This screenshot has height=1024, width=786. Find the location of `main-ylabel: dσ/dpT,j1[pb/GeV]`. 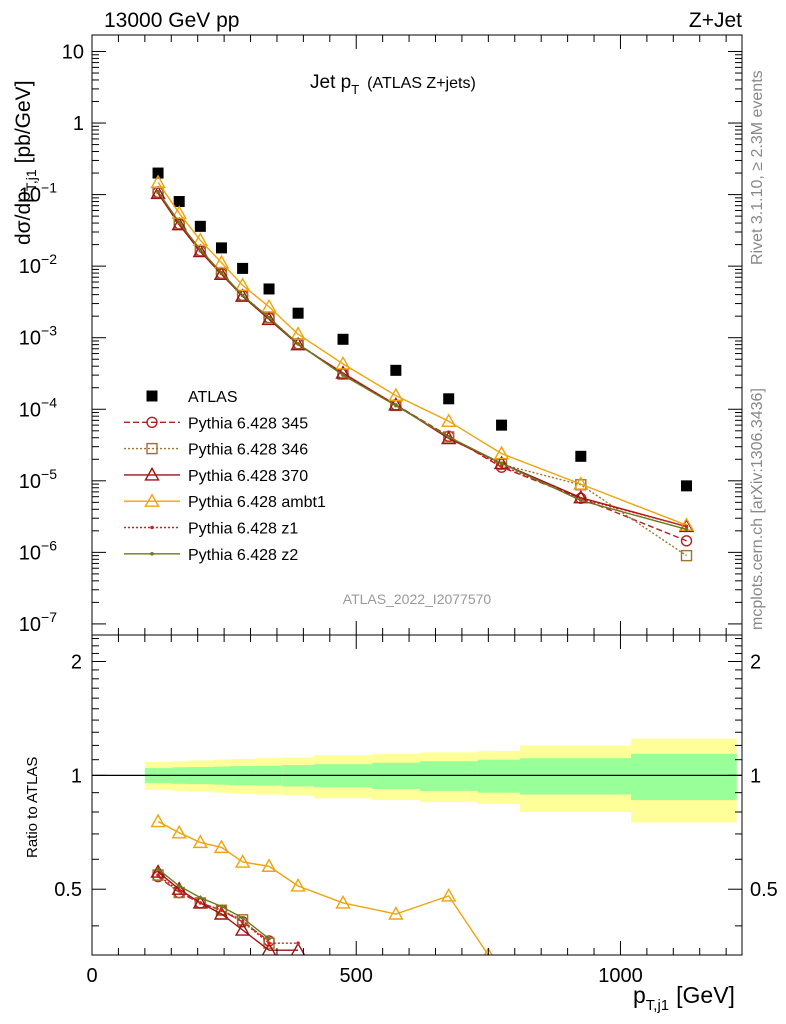

main-ylabel: dσ/dpT,j1[pb/GeV] is located at coordinates (25, 162).